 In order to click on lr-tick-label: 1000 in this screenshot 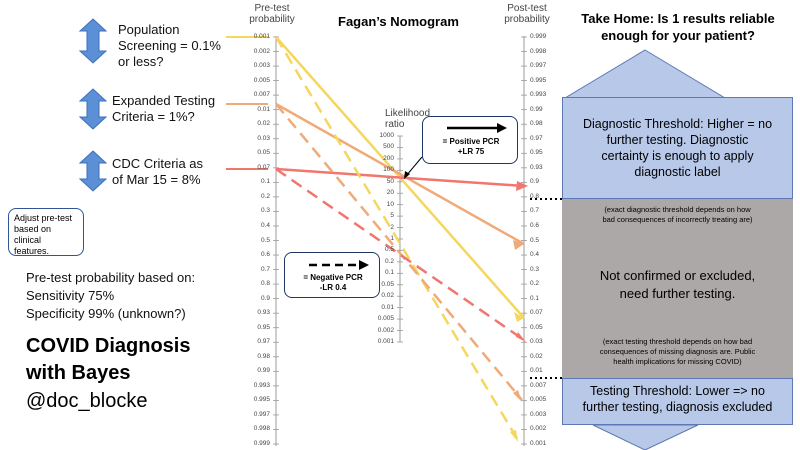, I will do `click(386, 135)`.